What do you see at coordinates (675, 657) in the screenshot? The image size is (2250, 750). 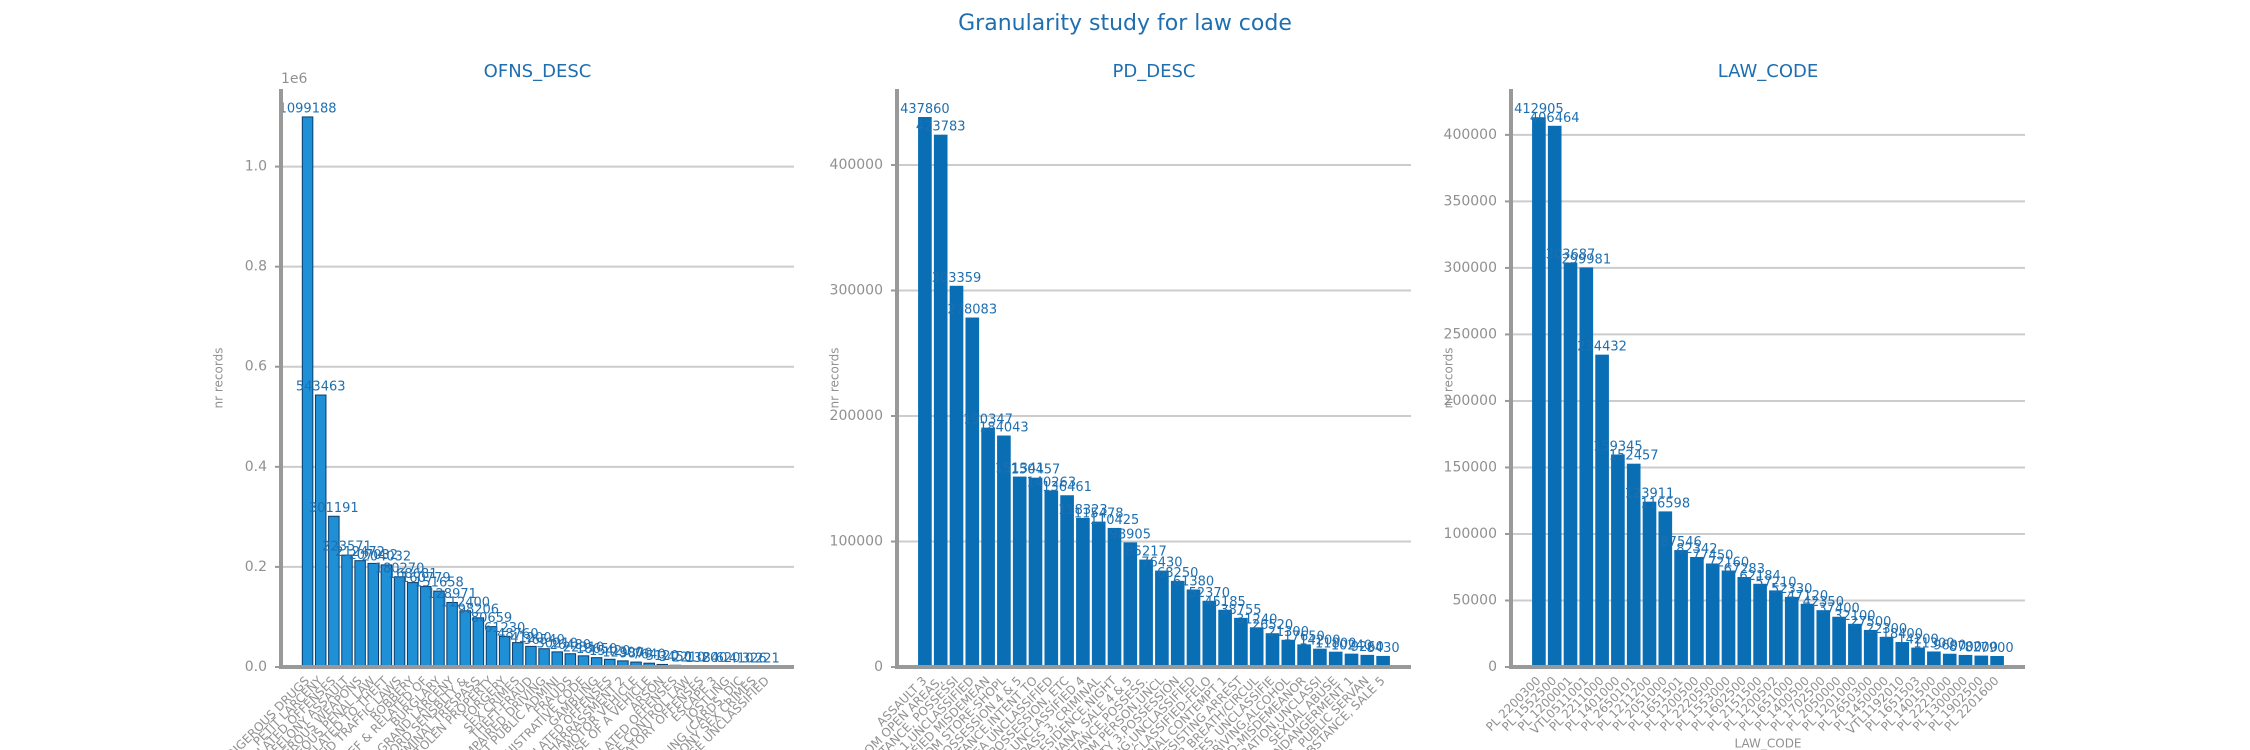 I see `value-label: 3450` at bounding box center [675, 657].